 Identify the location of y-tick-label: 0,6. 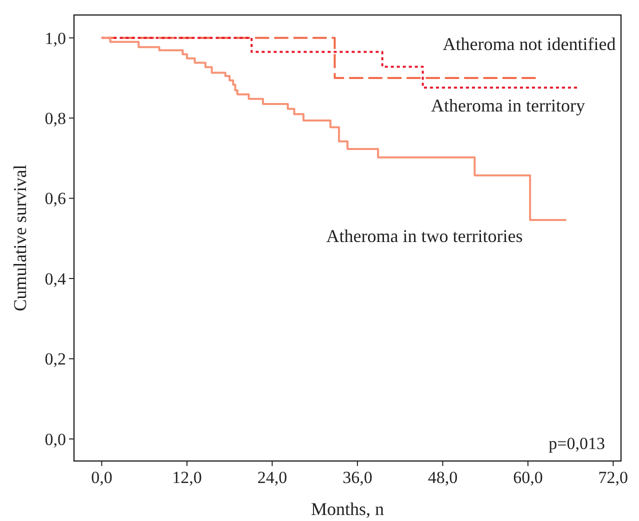
(55, 198).